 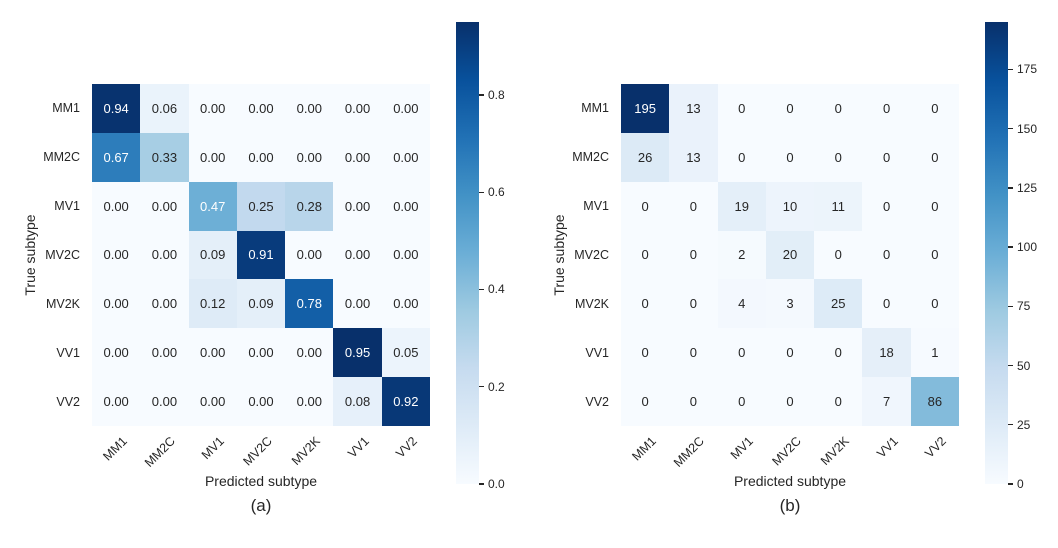 I want to click on panel-caption: (b), so click(x=790, y=505).